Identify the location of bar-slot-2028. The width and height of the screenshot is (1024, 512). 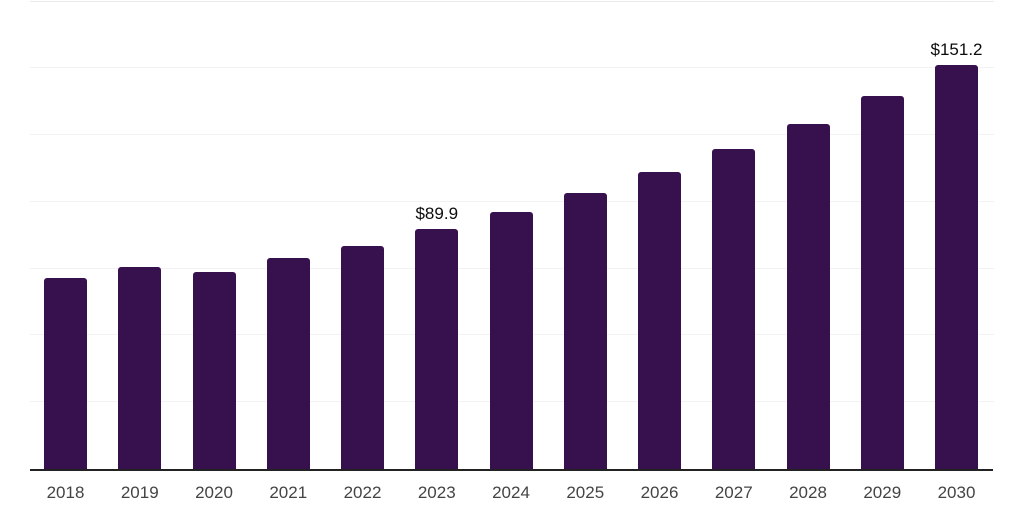
(808, 234).